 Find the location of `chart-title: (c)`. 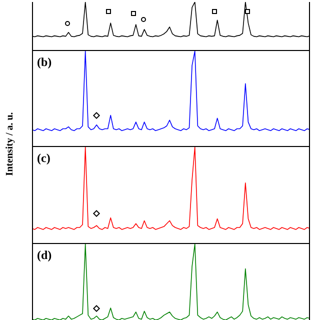

chart-title: (c) is located at coordinates (43, 158).